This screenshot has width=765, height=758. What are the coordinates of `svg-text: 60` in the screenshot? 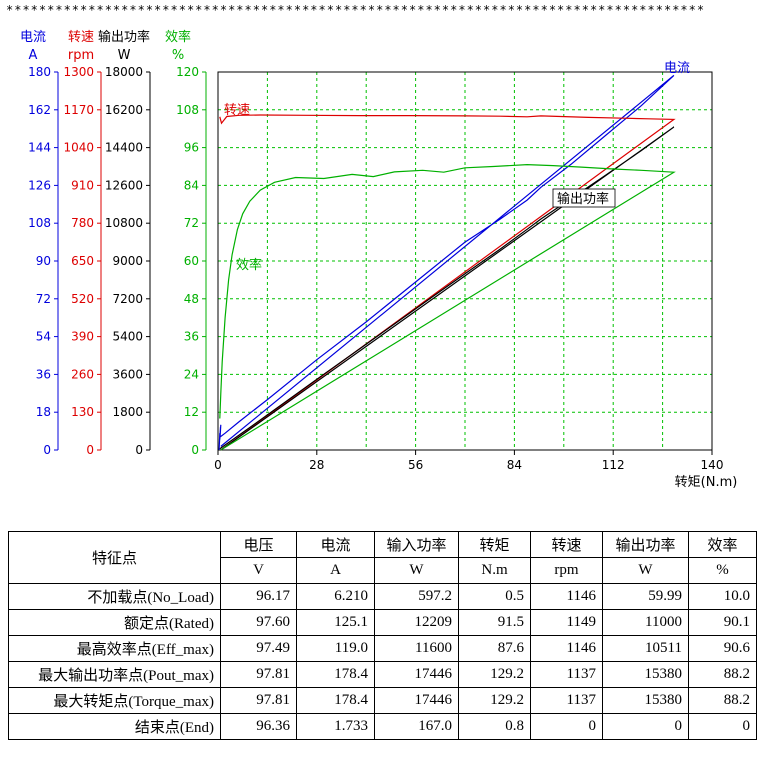 It's located at (191, 261).